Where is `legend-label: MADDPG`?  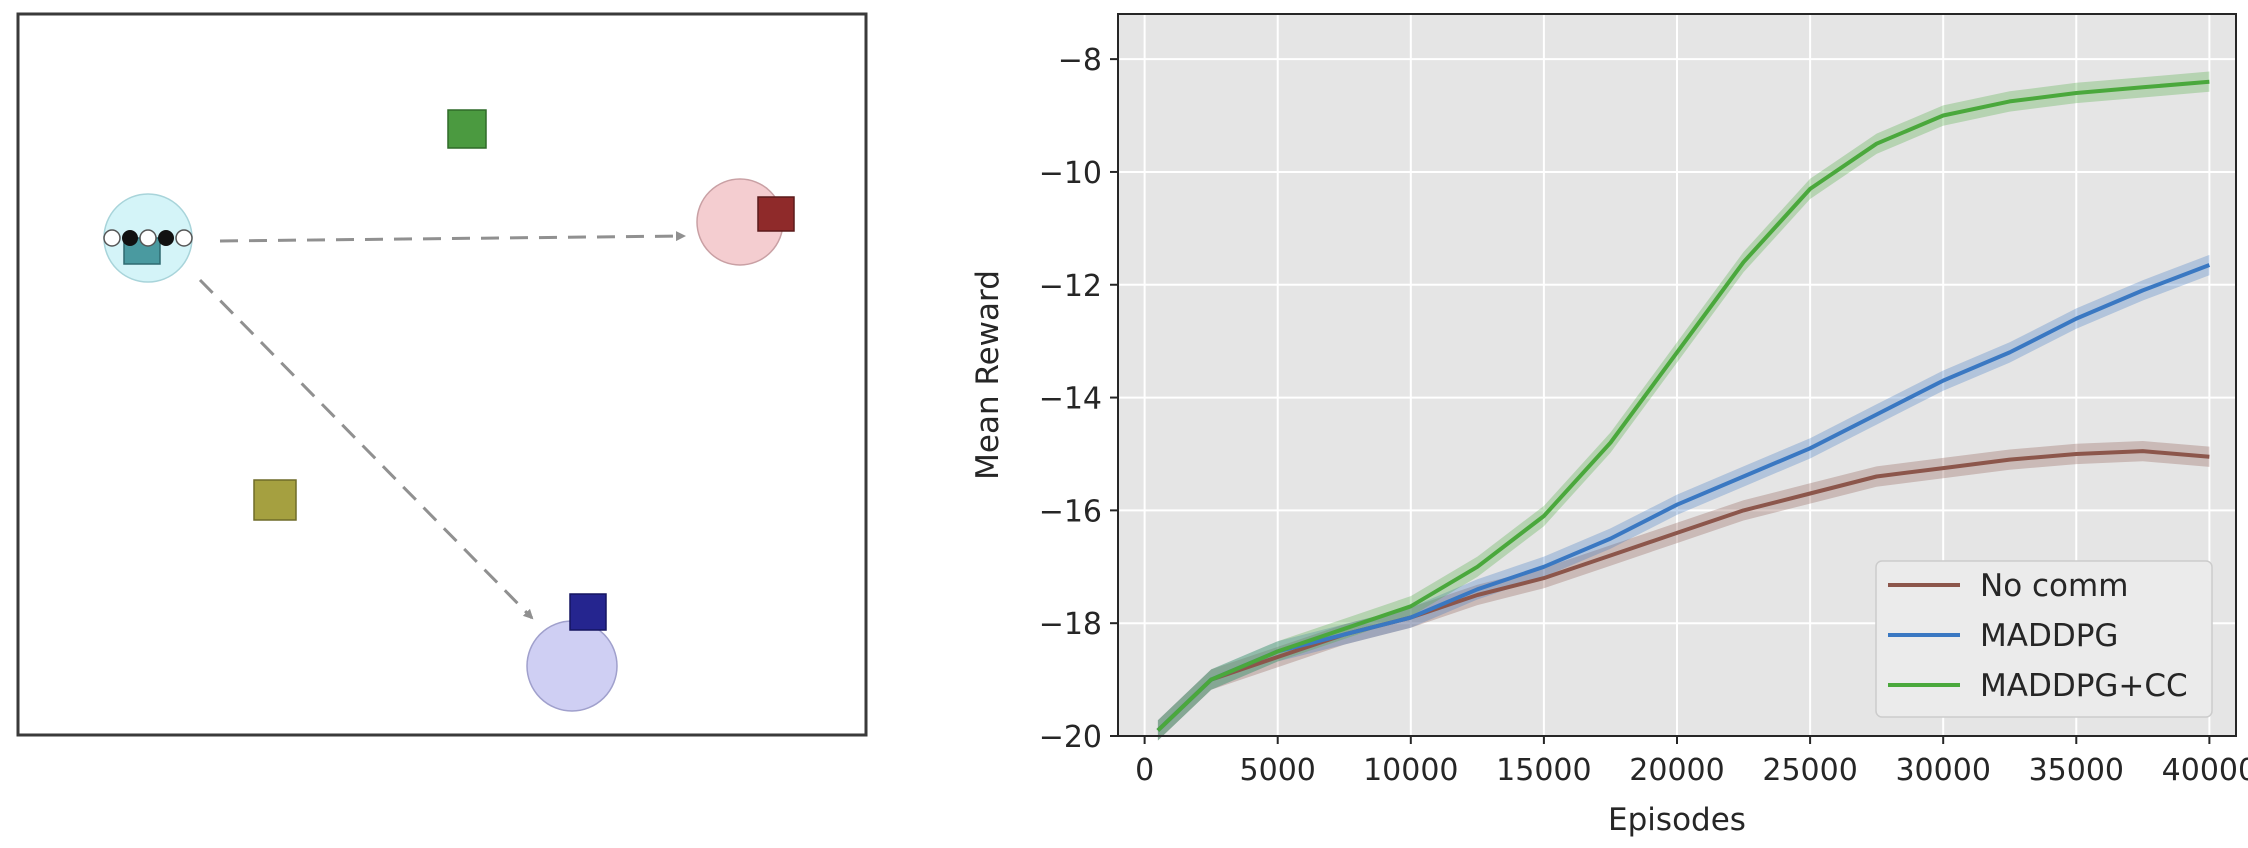 legend-label: MADDPG is located at coordinates (2049, 636).